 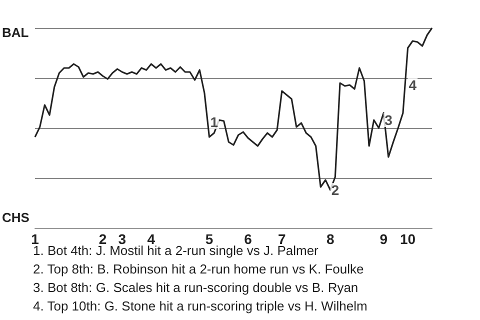 What do you see at coordinates (15, 32) in the screenshot?
I see `text: BAL` at bounding box center [15, 32].